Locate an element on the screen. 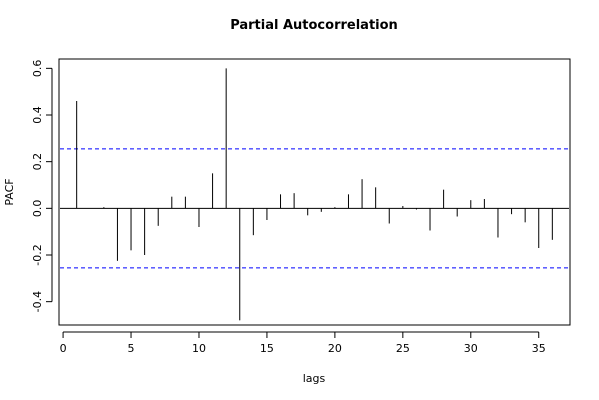 The width and height of the screenshot is (599, 400). x-tick-label: 15 is located at coordinates (267, 348).